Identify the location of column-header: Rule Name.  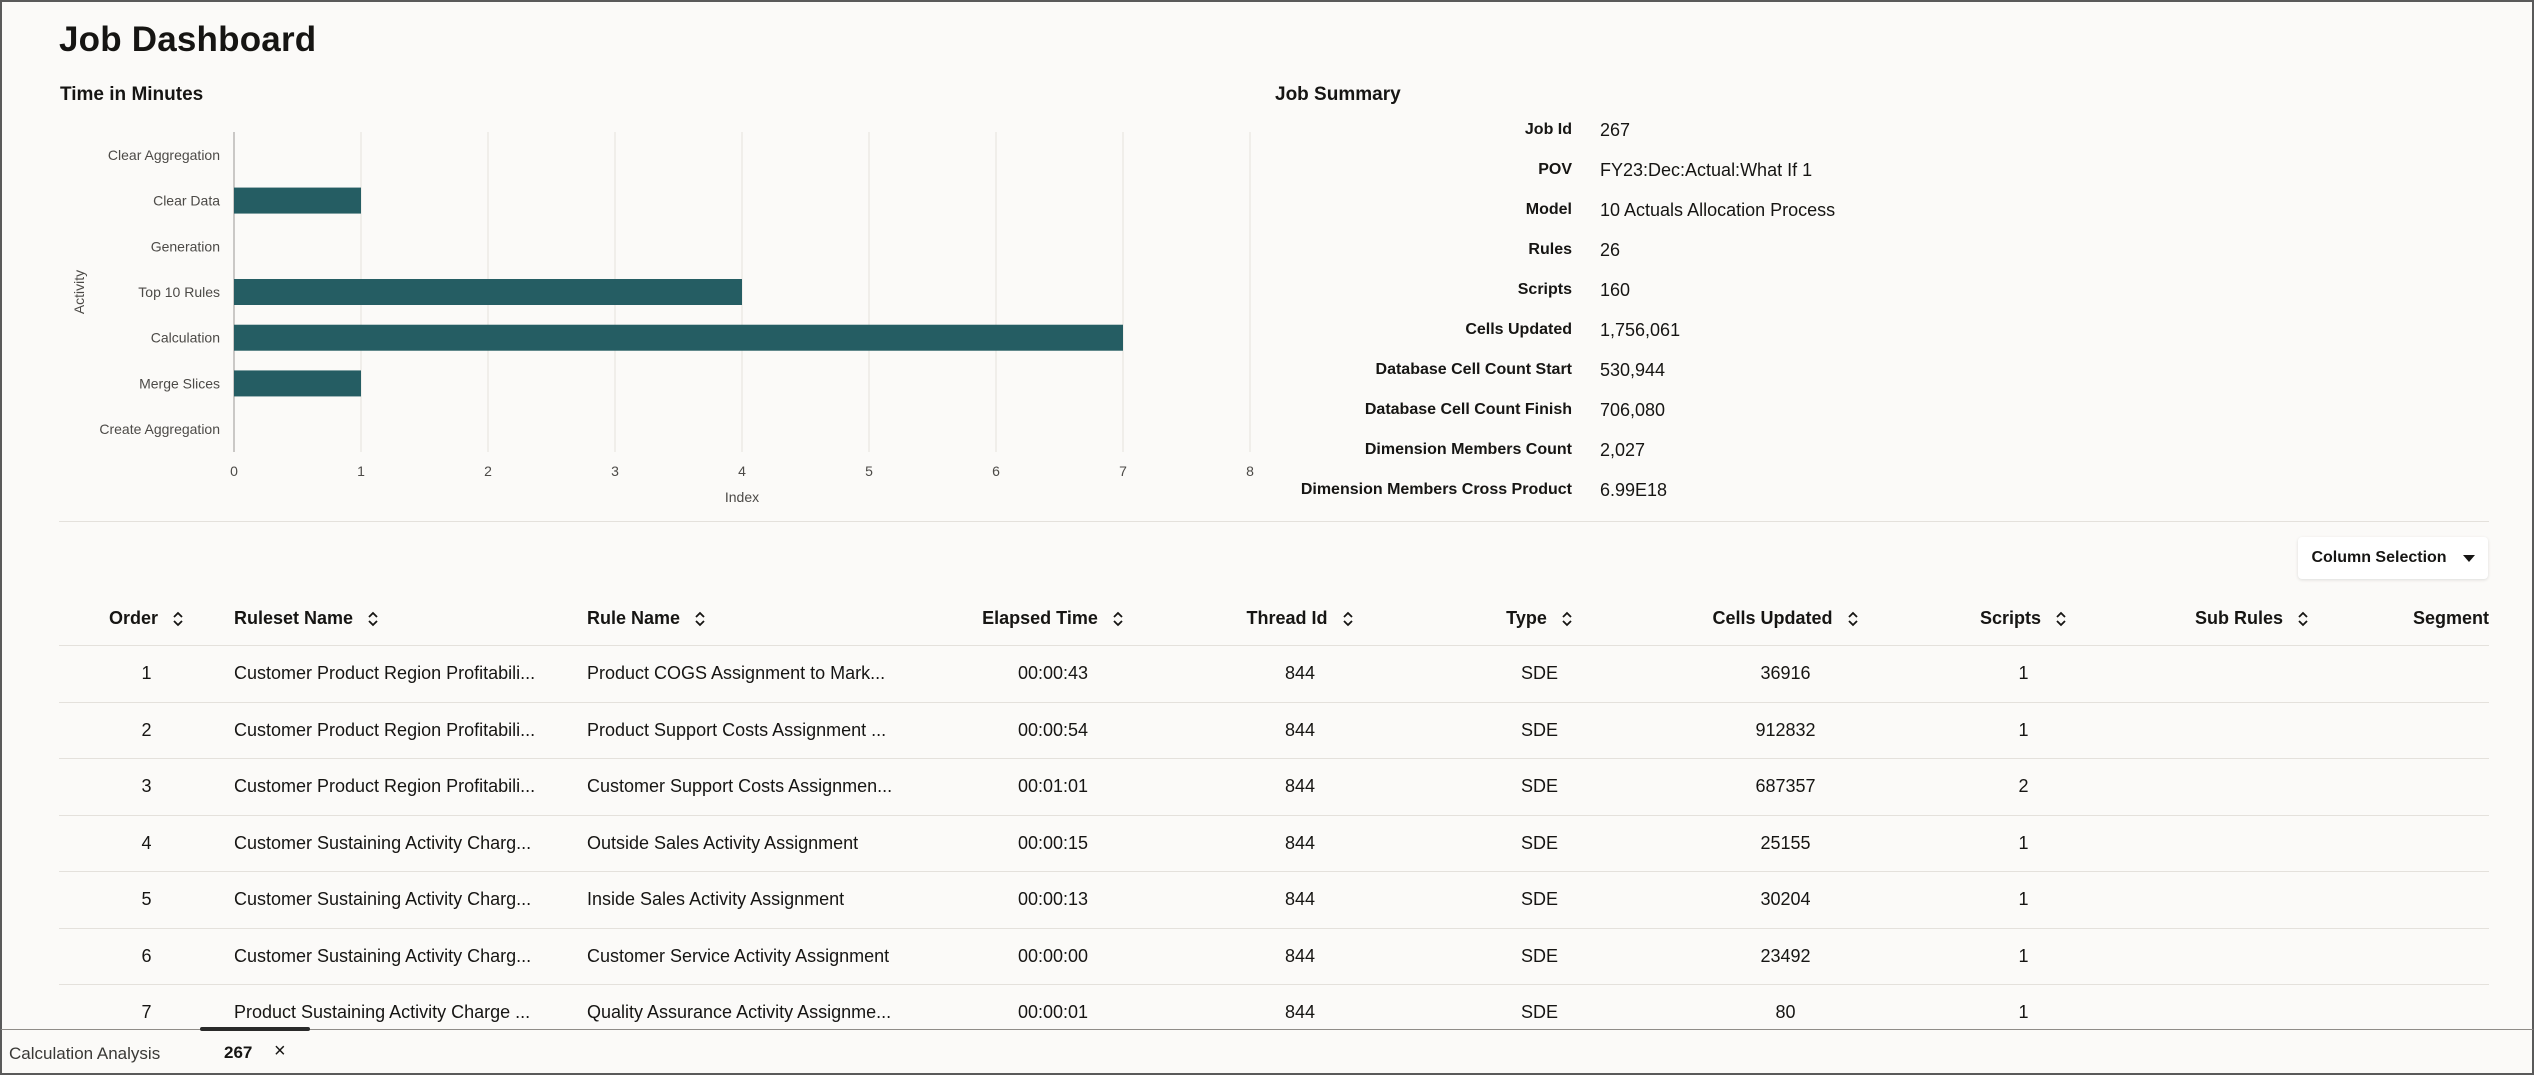
(756, 618).